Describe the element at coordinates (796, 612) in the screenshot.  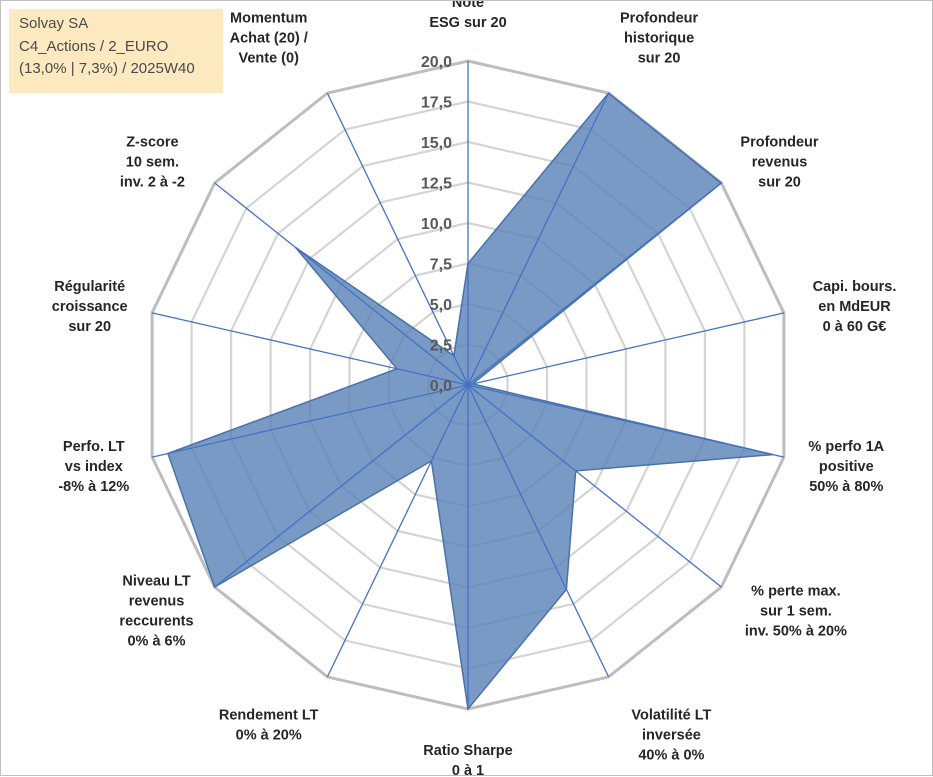
I see `axis-label: % perte max.sur 1 sem.inv. 50% à 20%` at that location.